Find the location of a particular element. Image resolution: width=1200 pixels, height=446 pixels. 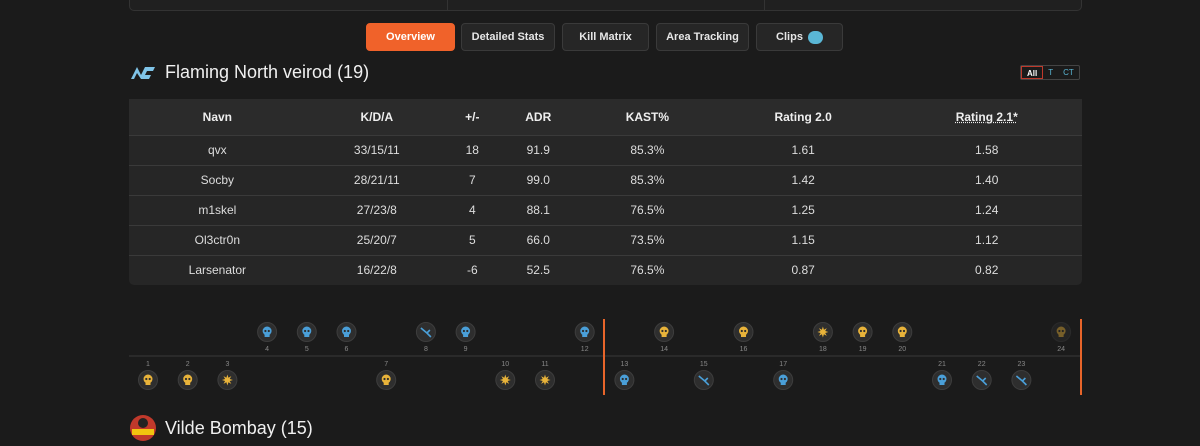

player-row: Ol3ctr0n 25/20/7 5 66.0 73.5% 1.15 1.12 is located at coordinates (605, 239).